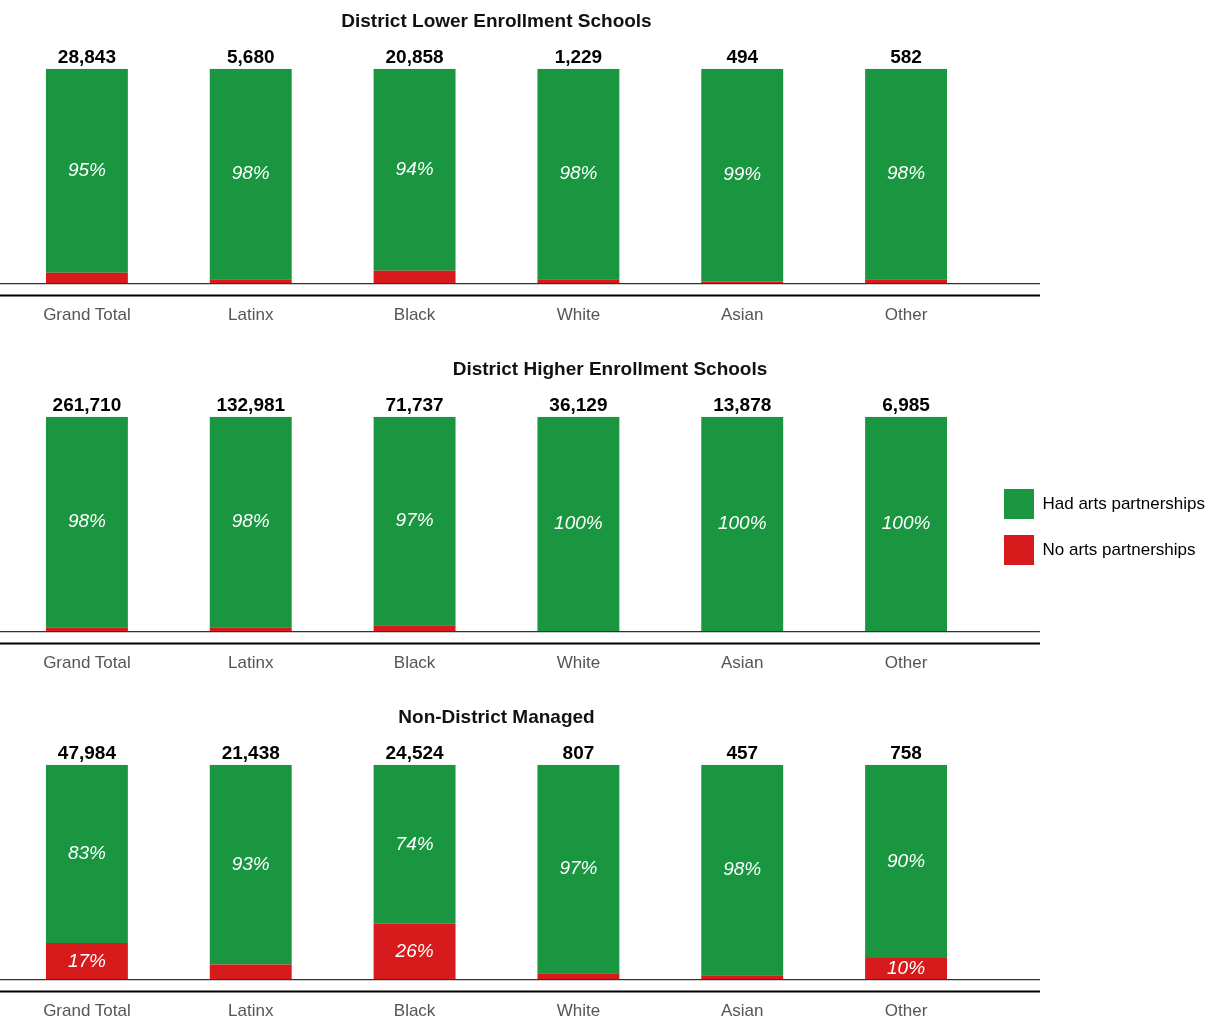 The height and width of the screenshot is (1032, 1225). Describe the element at coordinates (87, 752) in the screenshot. I see `annotation: 47,984` at that location.